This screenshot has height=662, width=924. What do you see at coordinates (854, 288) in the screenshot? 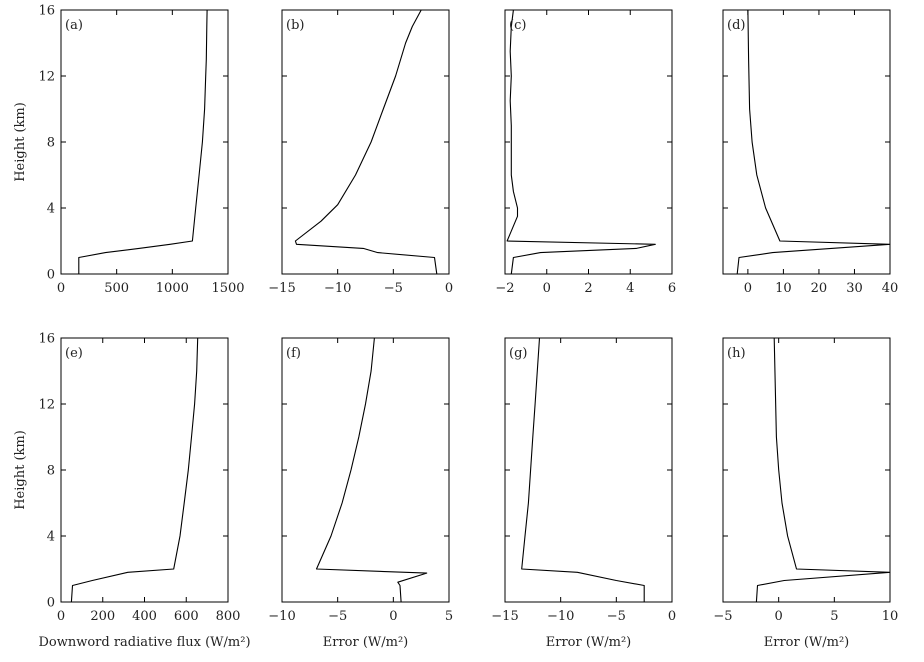
I see `x-tick-label: 30` at bounding box center [854, 288].